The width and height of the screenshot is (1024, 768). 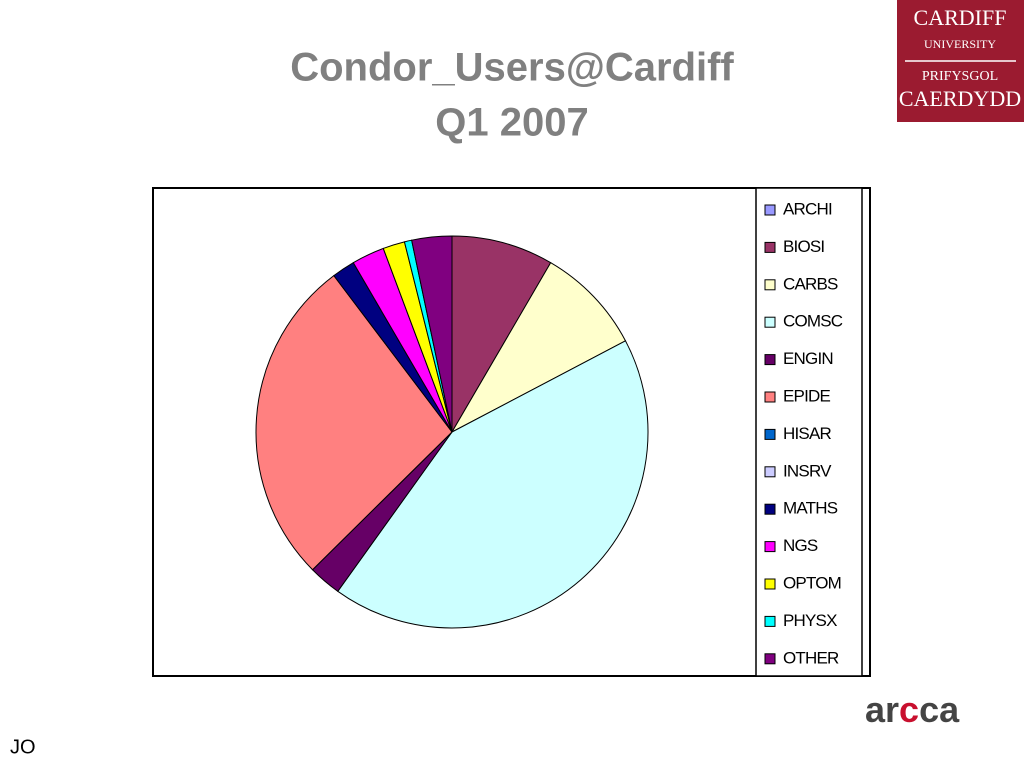 I want to click on legend-label: MATHS, so click(x=810, y=508).